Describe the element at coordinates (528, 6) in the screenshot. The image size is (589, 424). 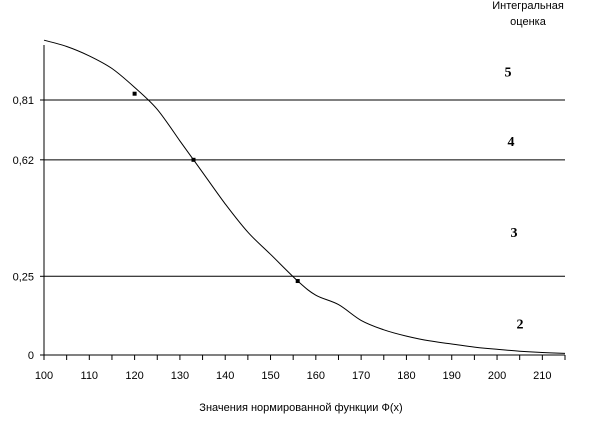
I see `legend-title-line1: Интегральная` at that location.